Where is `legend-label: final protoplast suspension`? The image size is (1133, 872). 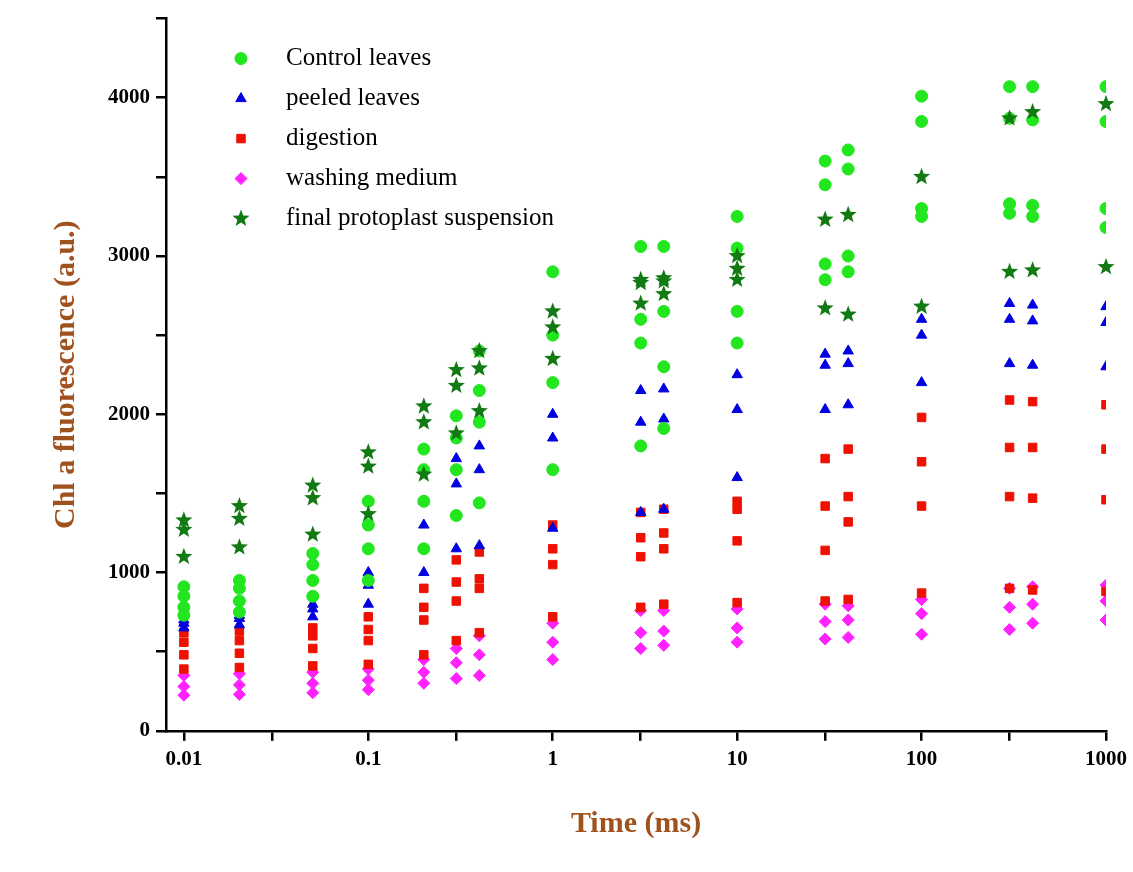
legend-label: final protoplast suspension is located at coordinates (420, 217).